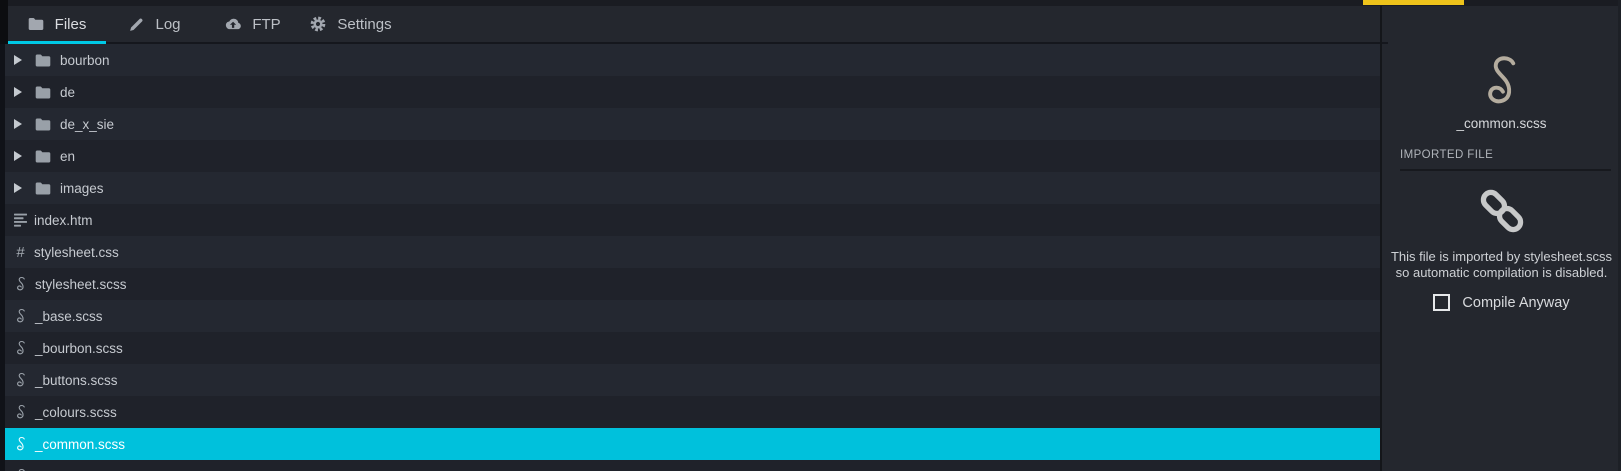 This screenshot has height=471, width=1621. Describe the element at coordinates (690, 220) in the screenshot. I see `file-row-index.htm: index.htm` at that location.